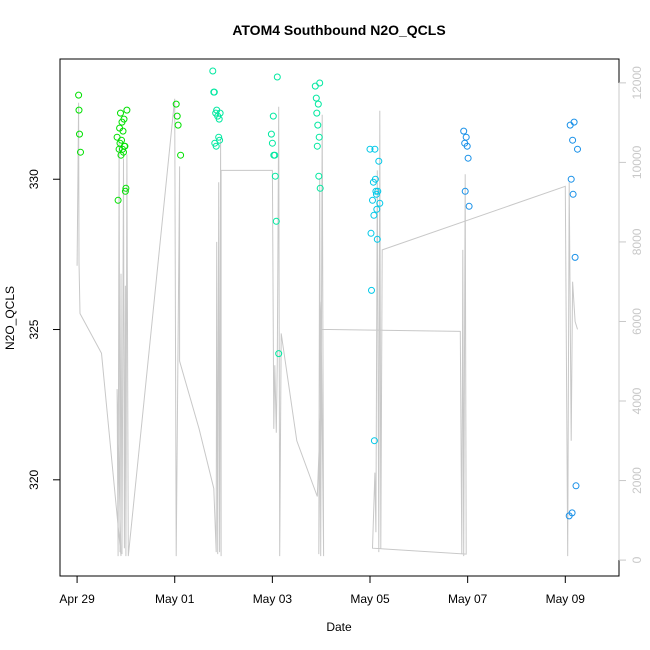 Image resolution: width=650 pixels, height=650 pixels. I want to click on x-axis-label: Date, so click(339, 627).